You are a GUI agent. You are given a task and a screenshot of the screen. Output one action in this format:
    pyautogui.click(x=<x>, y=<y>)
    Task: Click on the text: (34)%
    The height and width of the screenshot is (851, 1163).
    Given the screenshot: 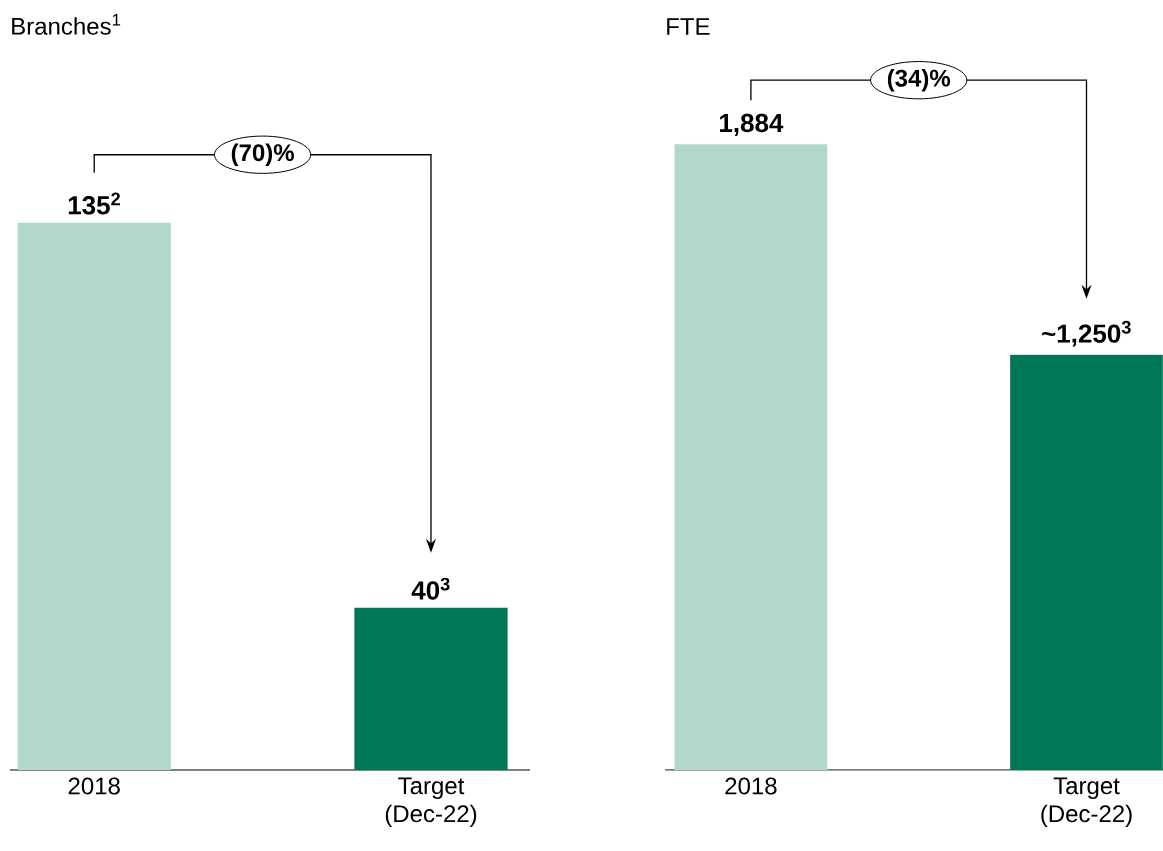 What is the action you would take?
    pyautogui.click(x=919, y=80)
    